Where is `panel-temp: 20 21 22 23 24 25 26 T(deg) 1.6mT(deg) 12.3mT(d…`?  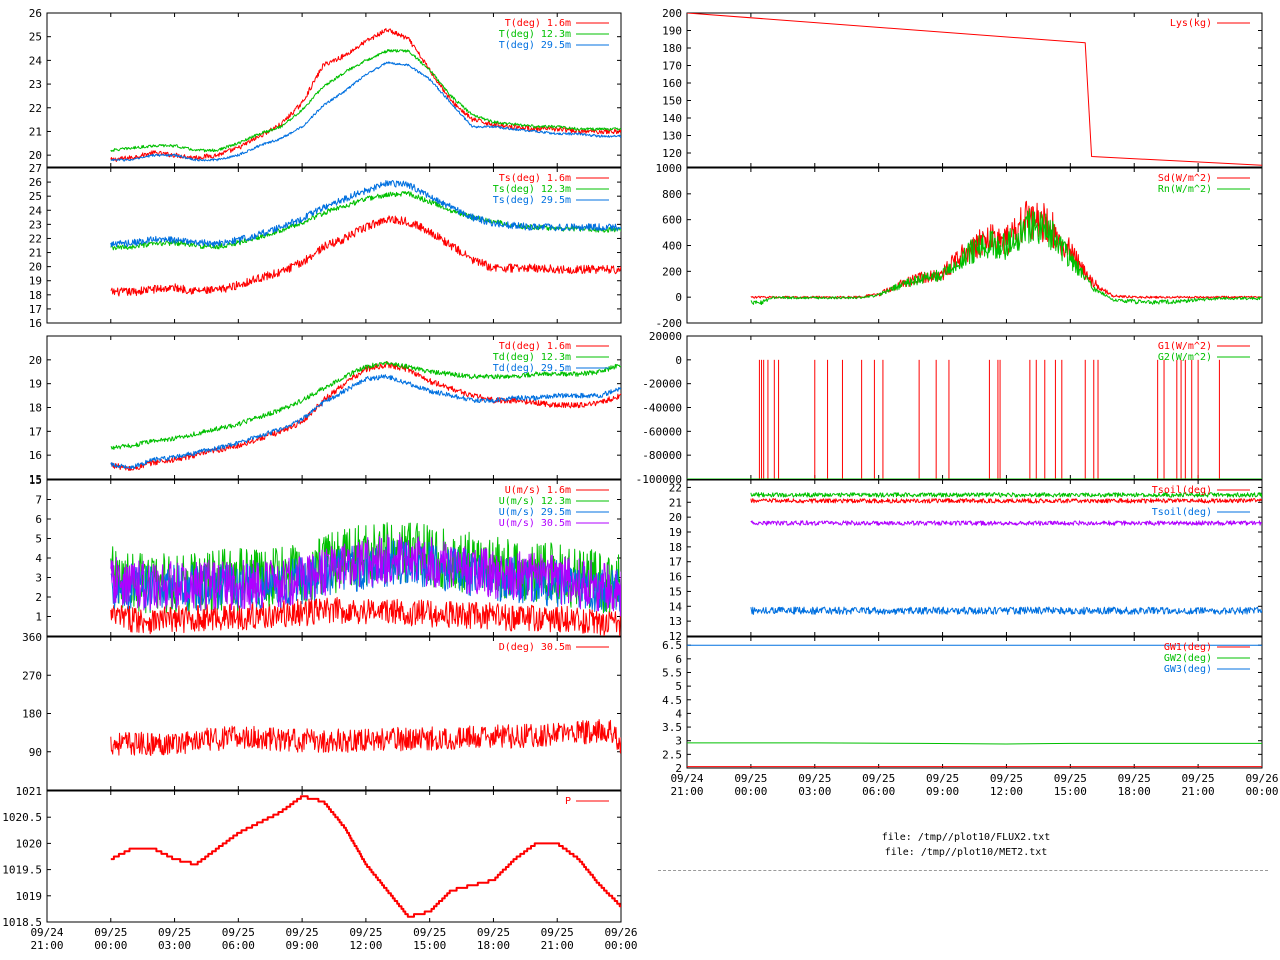 panel-temp: 20 21 22 23 24 25 26 T(deg) 1.6mT(deg) 12.3mT(d… is located at coordinates (325, 87).